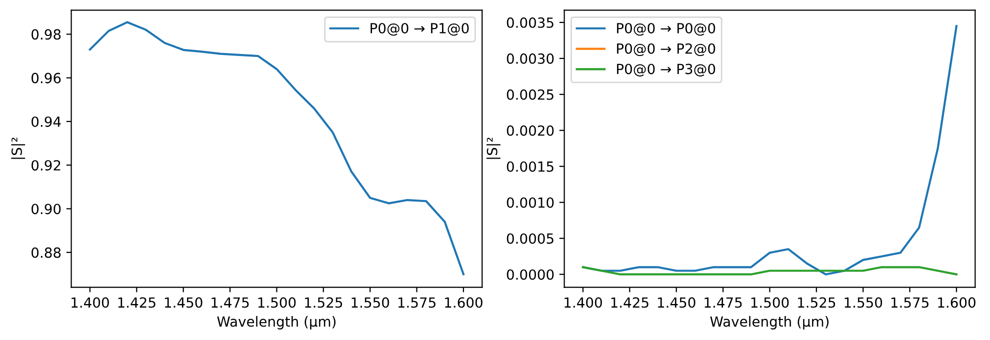 The width and height of the screenshot is (990, 340). What do you see at coordinates (530, 94) in the screenshot?
I see `y-tick-label: 0.0025` at bounding box center [530, 94].